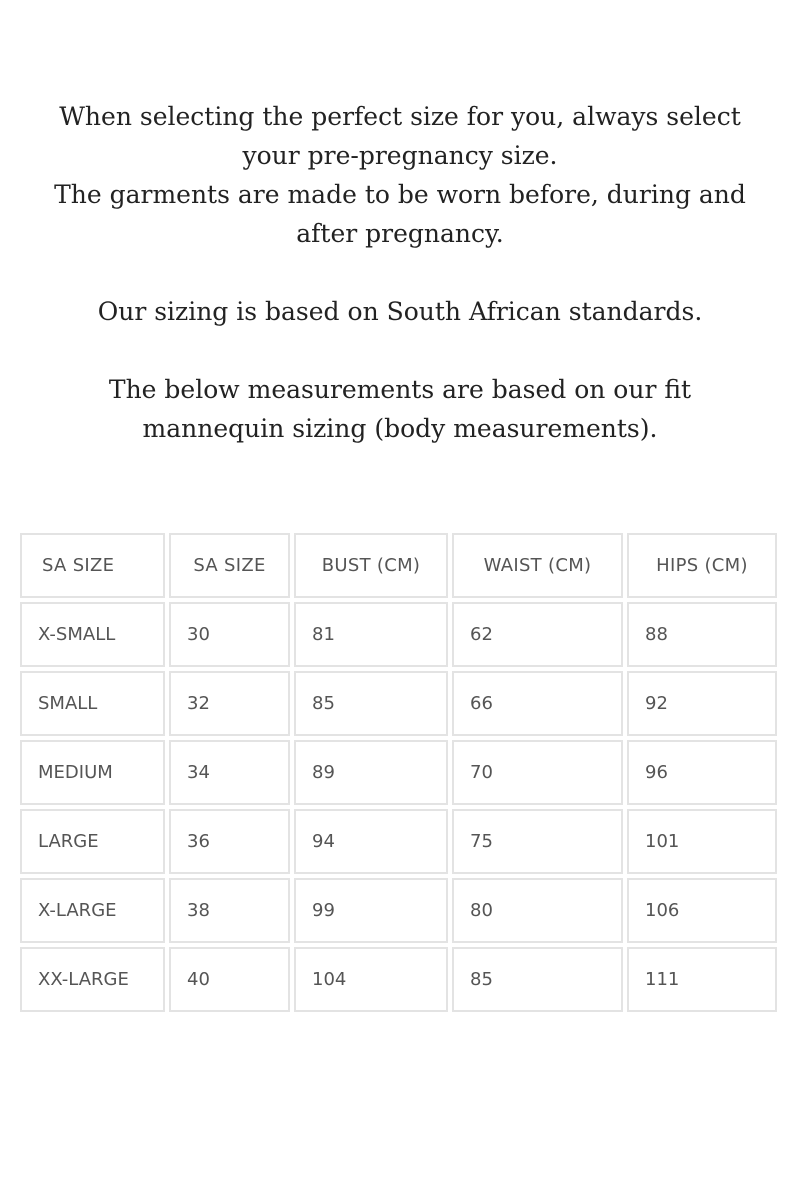  Describe the element at coordinates (371, 634) in the screenshot. I see `table-cell: 81` at that location.